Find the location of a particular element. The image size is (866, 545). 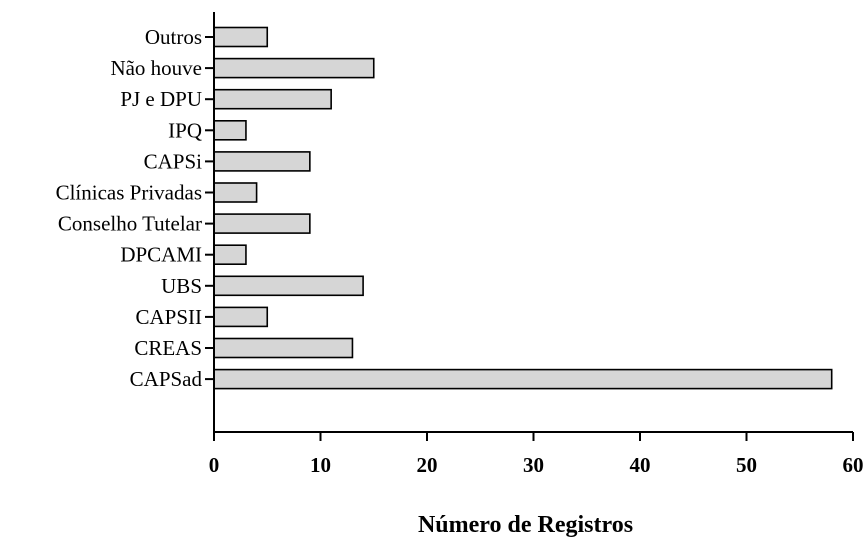

x-tick-label-10: 10 is located at coordinates (320, 465).